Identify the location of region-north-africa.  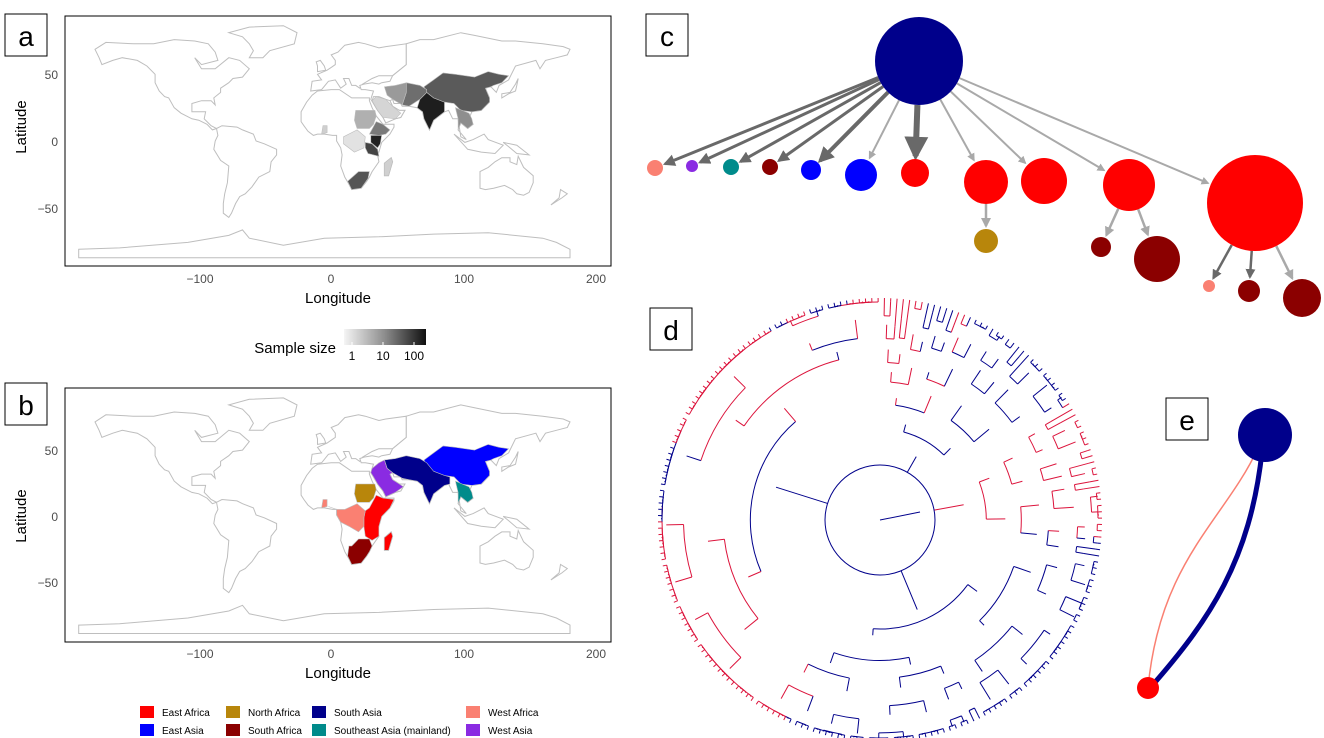
(365, 493).